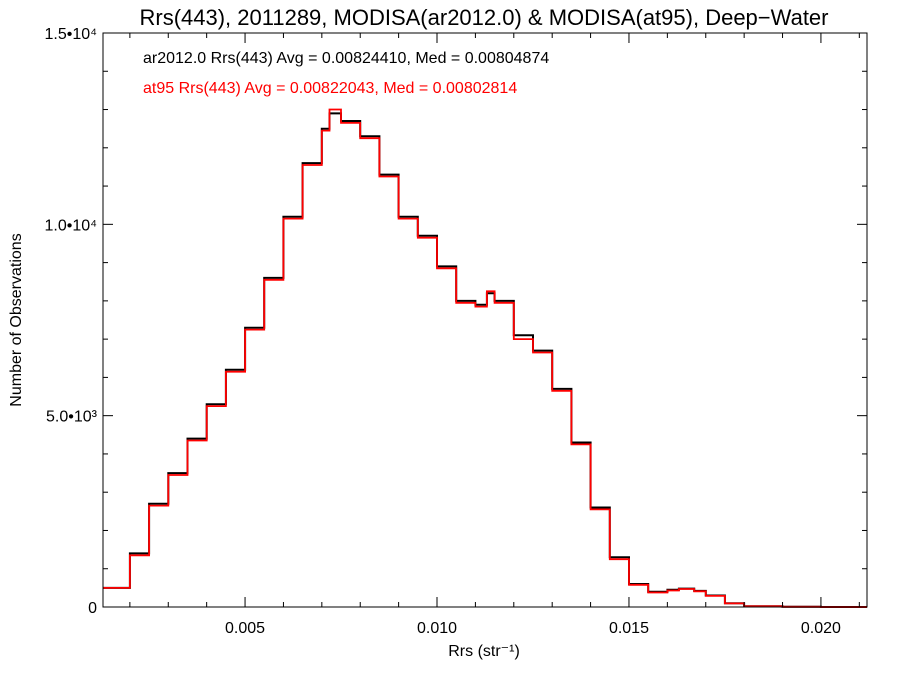 This screenshot has width=900, height=675. Describe the element at coordinates (72, 417) in the screenshot. I see `y-tick-label: 5.0•10³` at that location.